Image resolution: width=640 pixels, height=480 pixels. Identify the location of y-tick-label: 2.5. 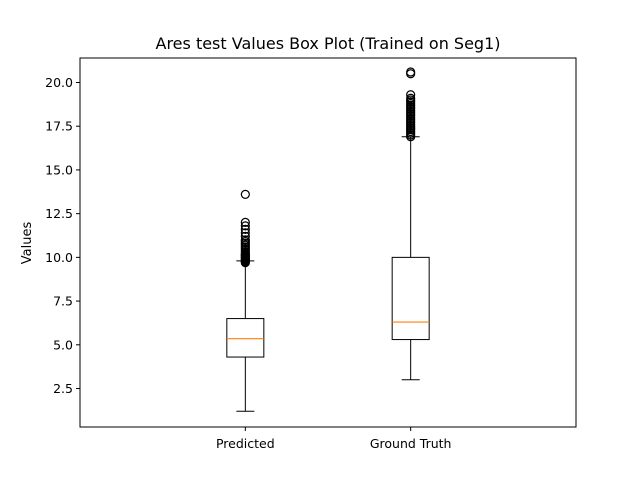
(63, 388).